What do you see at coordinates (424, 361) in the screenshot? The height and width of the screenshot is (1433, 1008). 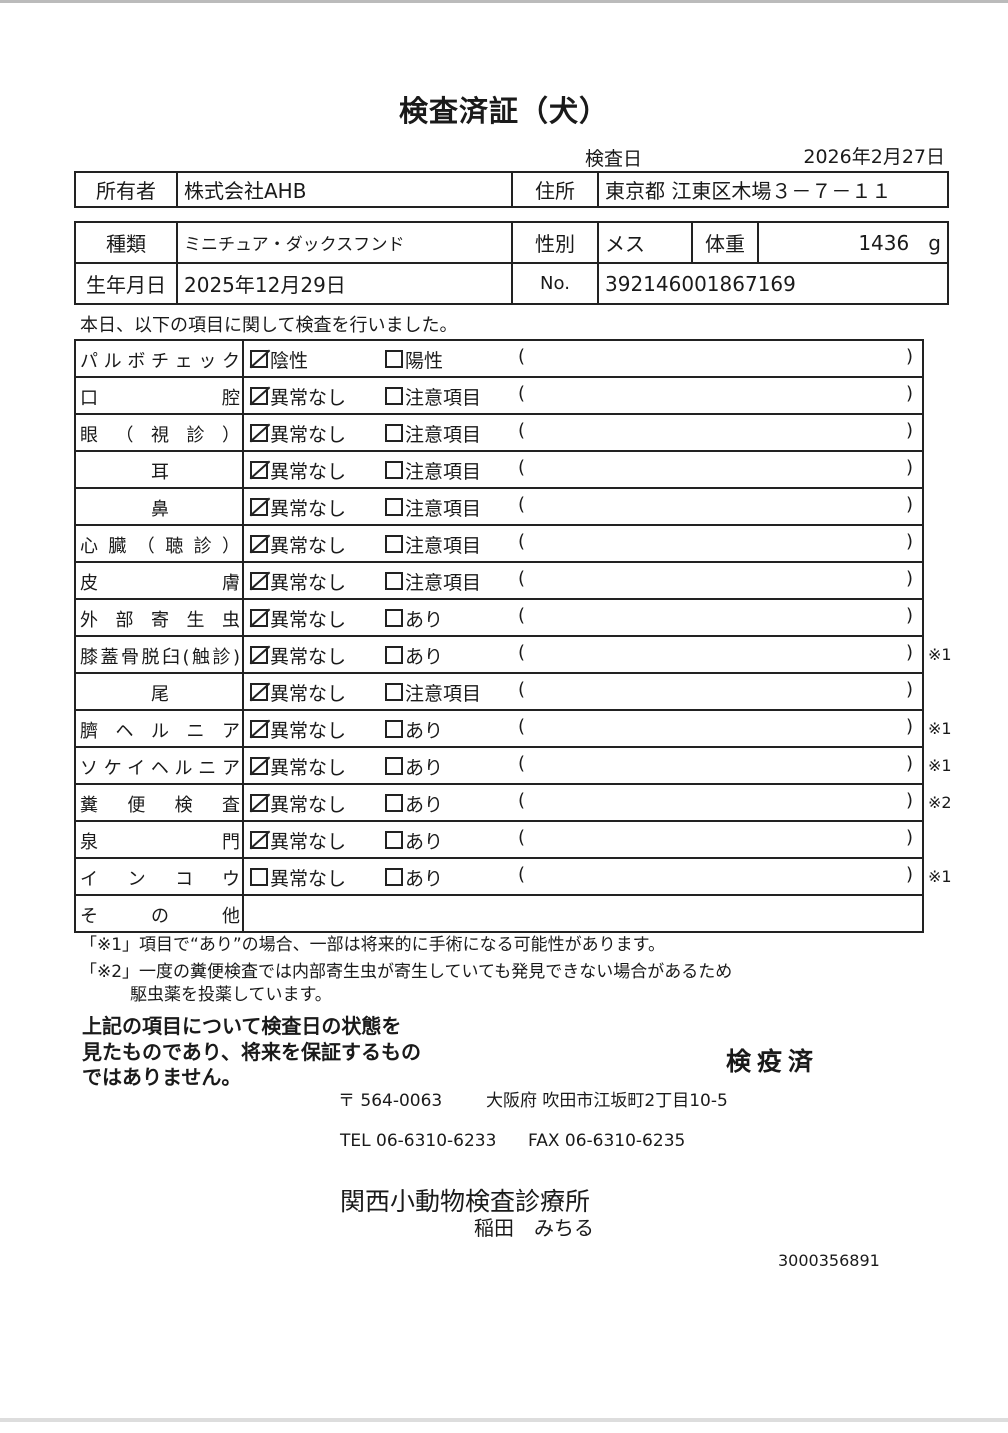 I see `option-label: 陽性` at bounding box center [424, 361].